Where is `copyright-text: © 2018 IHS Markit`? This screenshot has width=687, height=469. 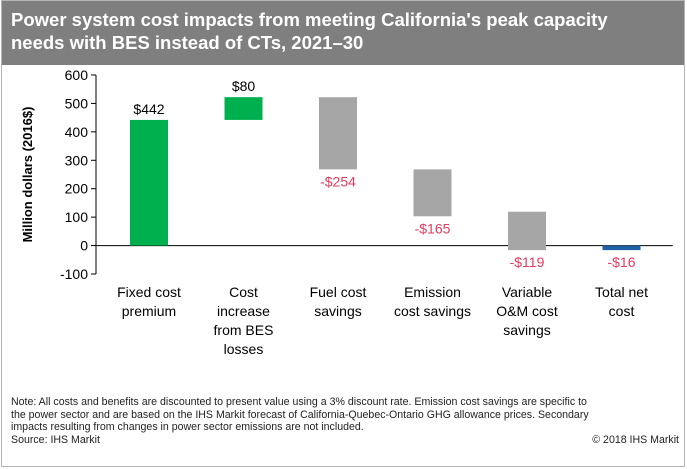
copyright-text: © 2018 IHS Markit is located at coordinates (635, 439).